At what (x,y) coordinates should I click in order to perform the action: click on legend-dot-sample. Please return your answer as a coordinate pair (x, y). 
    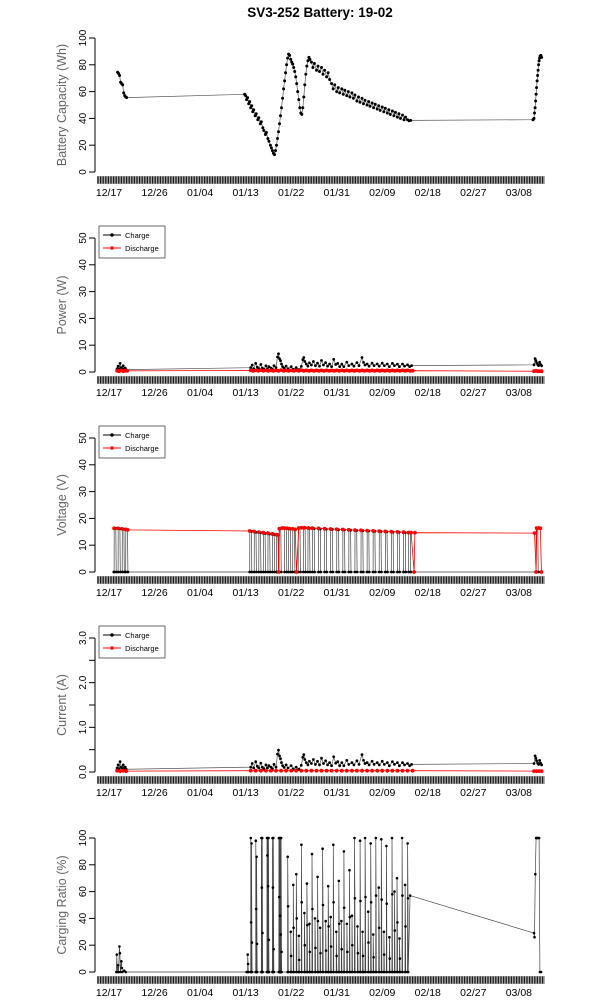
    Looking at the image, I should click on (112, 435).